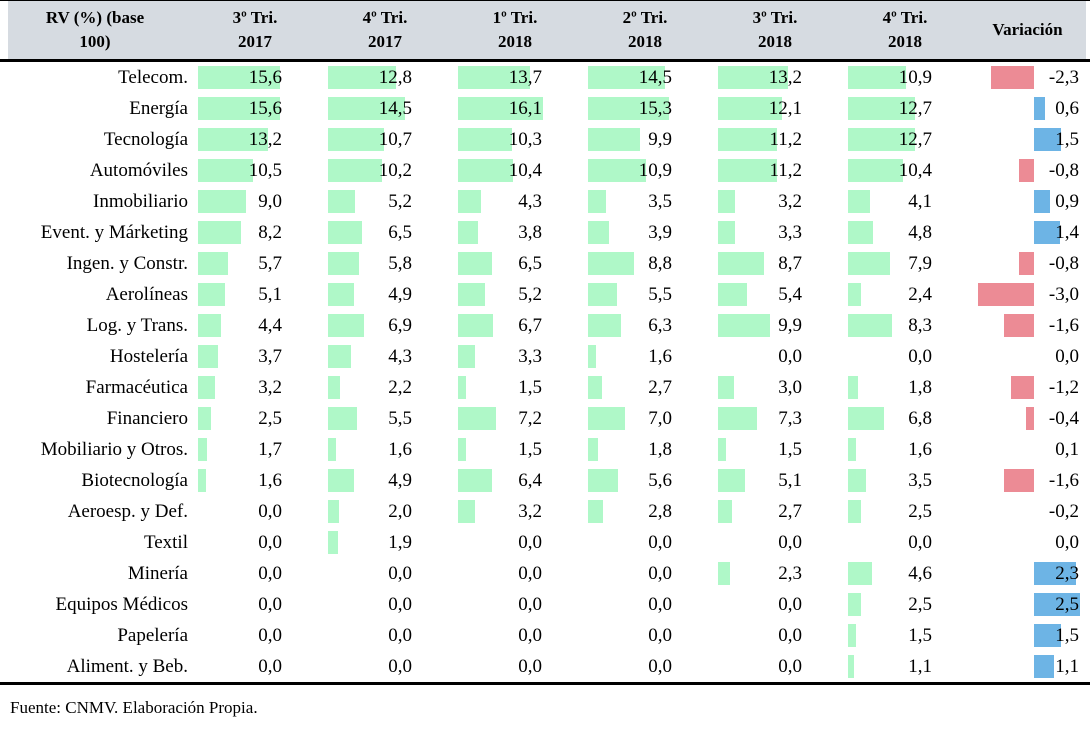 The image size is (1090, 735). Describe the element at coordinates (545, 232) in the screenshot. I see `table-row: Event. y Márketing 8,2 6,5 3,8 3,9 3,3 4,8 1,4` at that location.